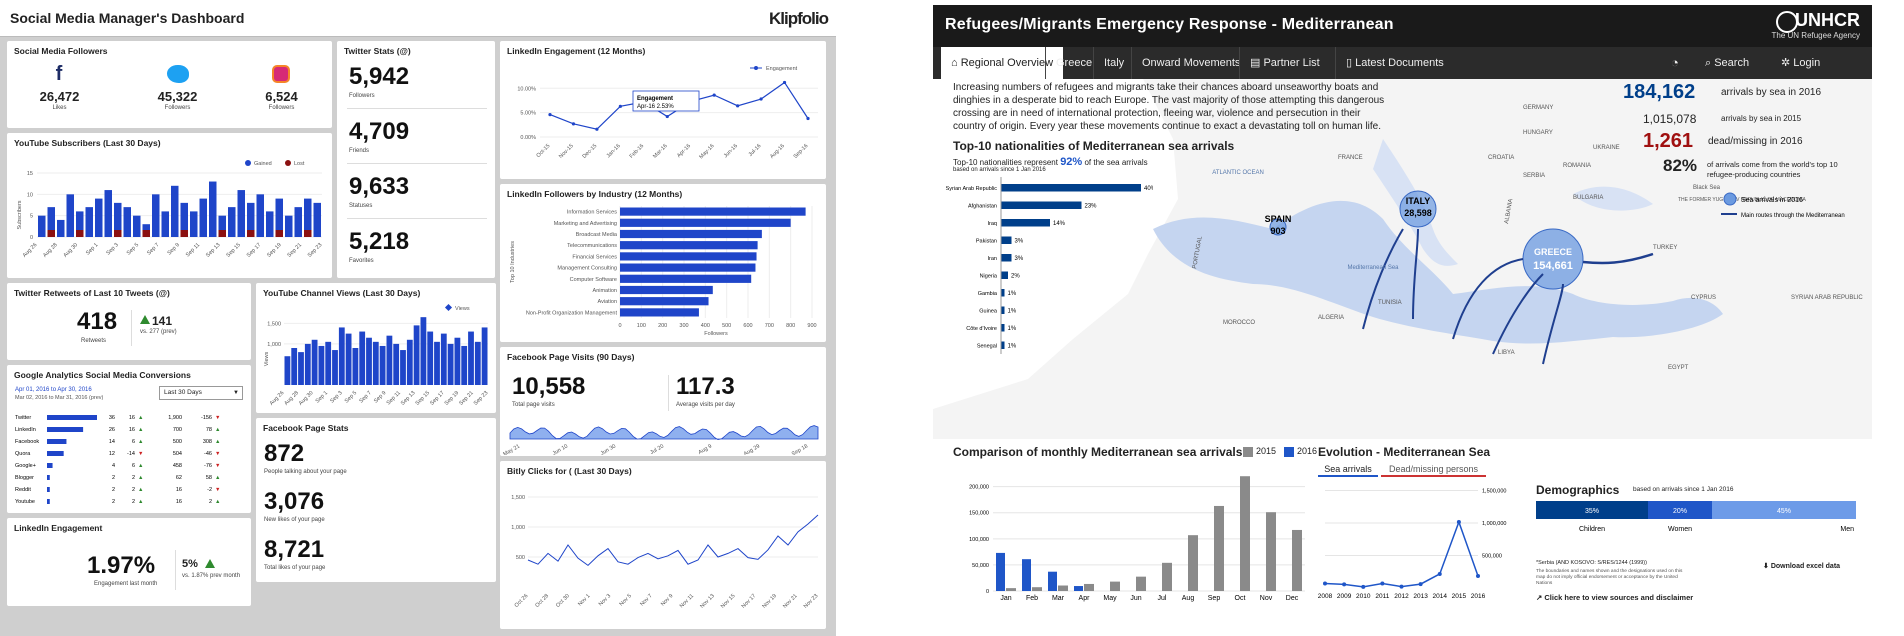 The height and width of the screenshot is (636, 1904). What do you see at coordinates (1784, 511) in the screenshot?
I see `demographic-pct: 45%` at bounding box center [1784, 511].